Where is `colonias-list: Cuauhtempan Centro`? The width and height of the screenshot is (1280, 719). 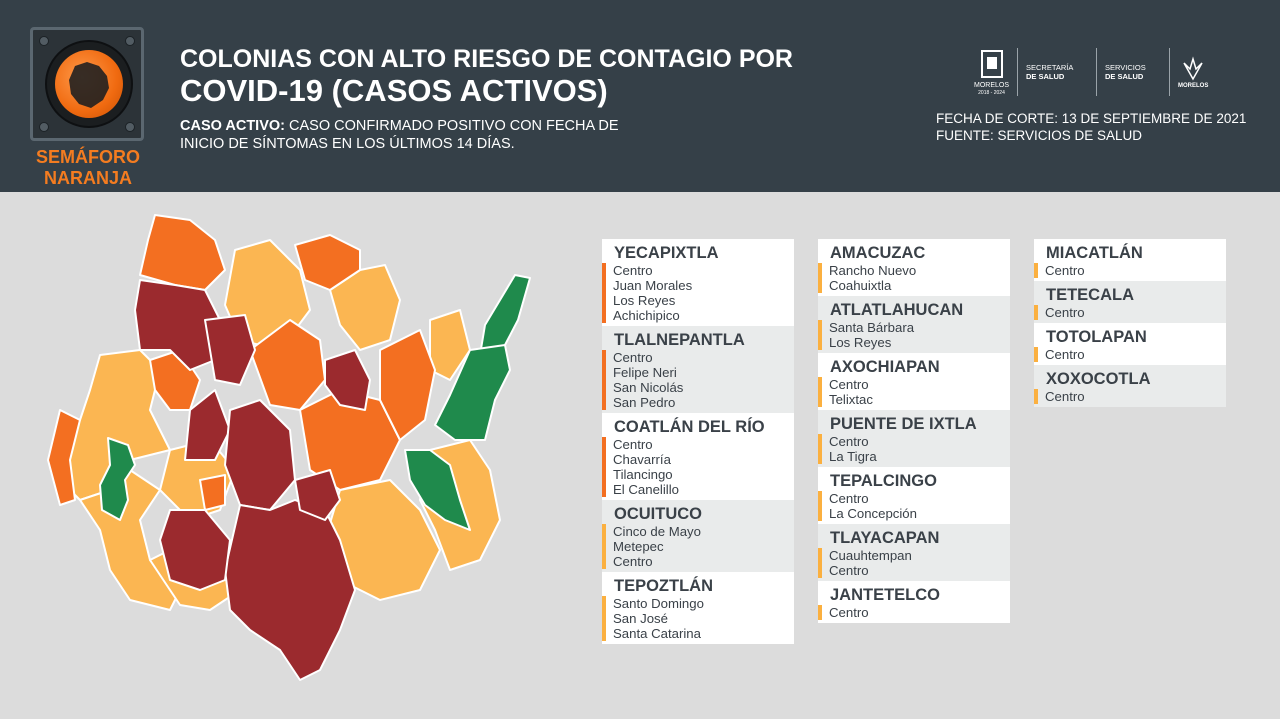 colonias-list: Cuauhtempan Centro is located at coordinates (910, 563).